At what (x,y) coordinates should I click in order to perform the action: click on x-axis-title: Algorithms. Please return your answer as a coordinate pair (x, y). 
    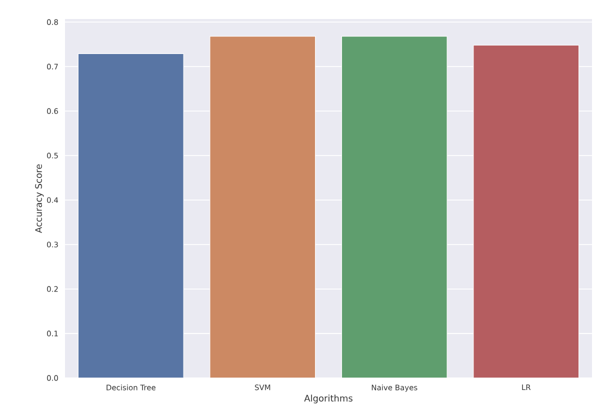
    Looking at the image, I should click on (328, 399).